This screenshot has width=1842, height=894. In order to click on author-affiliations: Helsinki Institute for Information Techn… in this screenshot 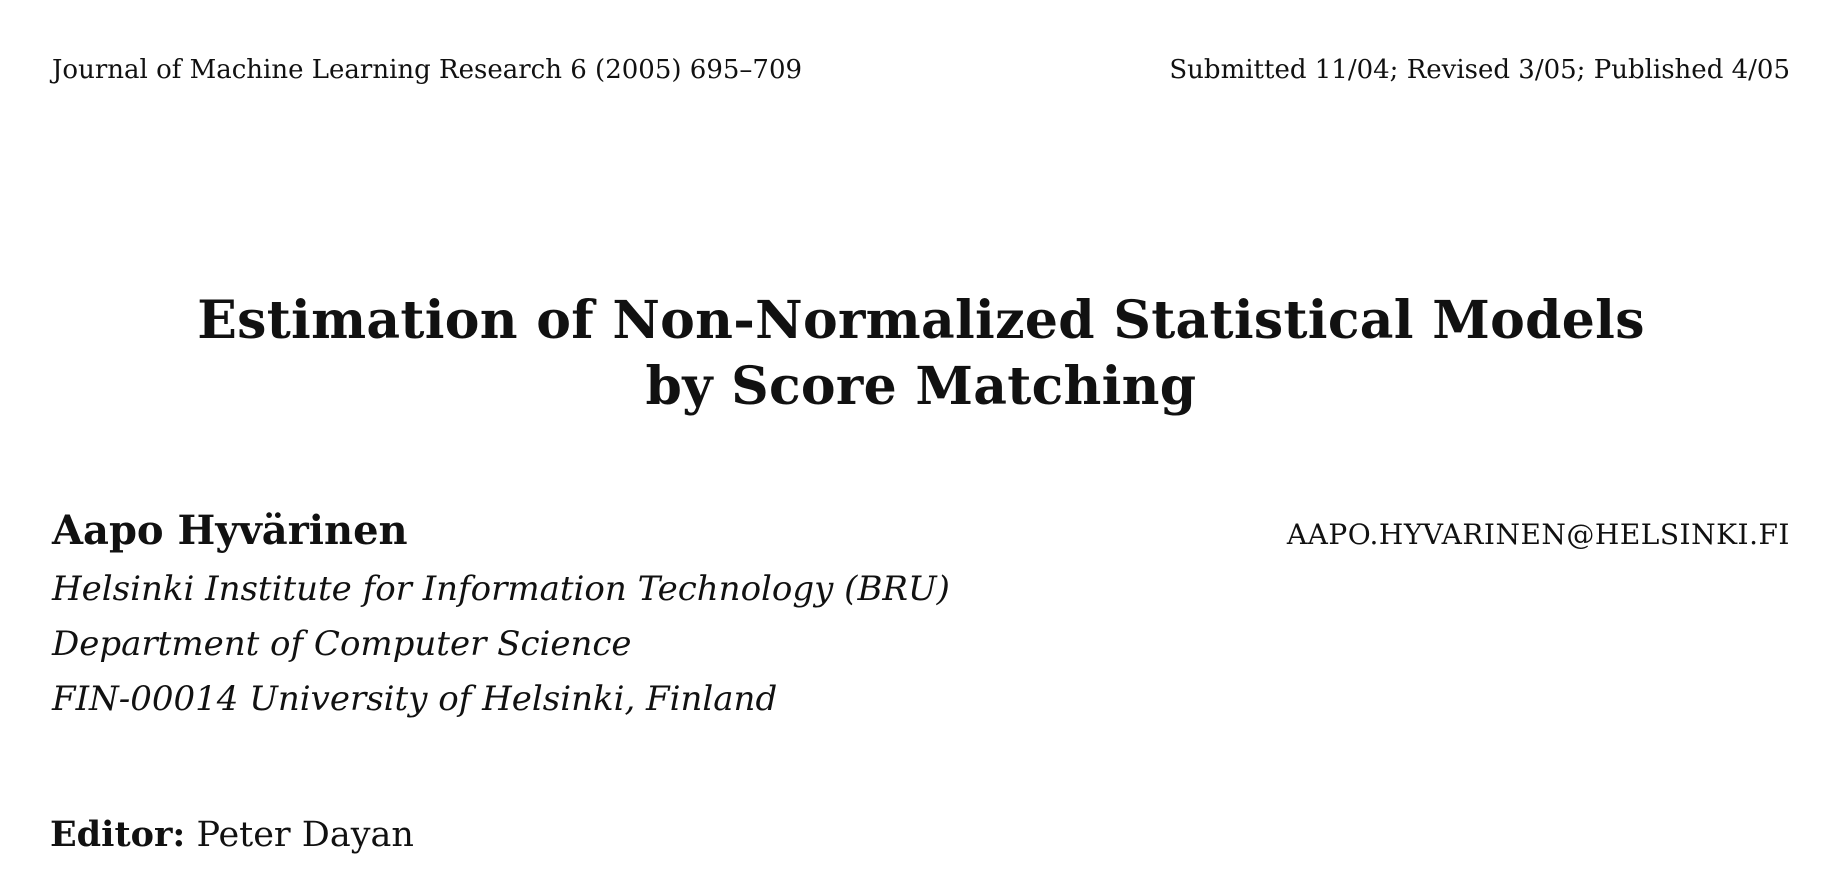, I will do `click(501, 644)`.